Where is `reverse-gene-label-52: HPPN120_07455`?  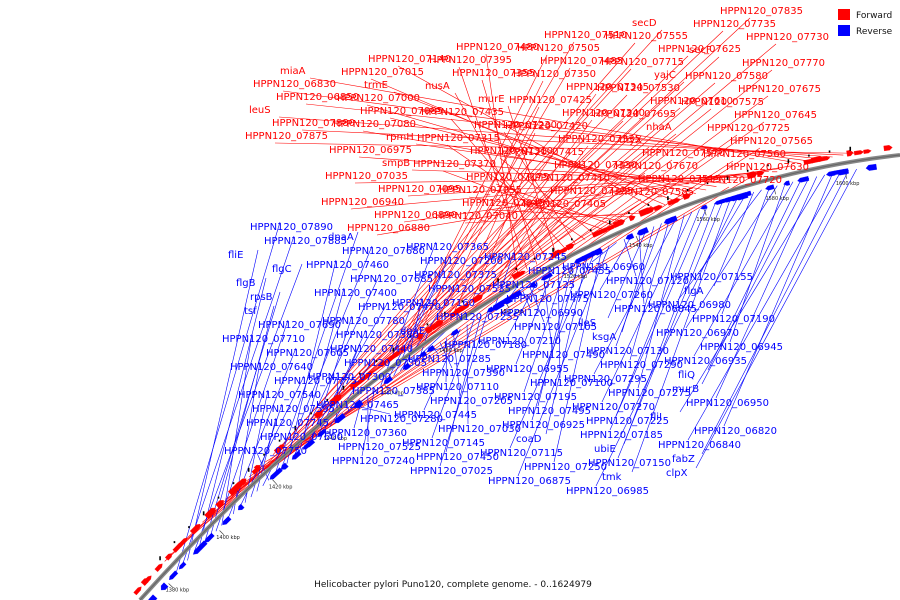
reverse-gene-label-52: HPPN120_07455 is located at coordinates (569, 271).